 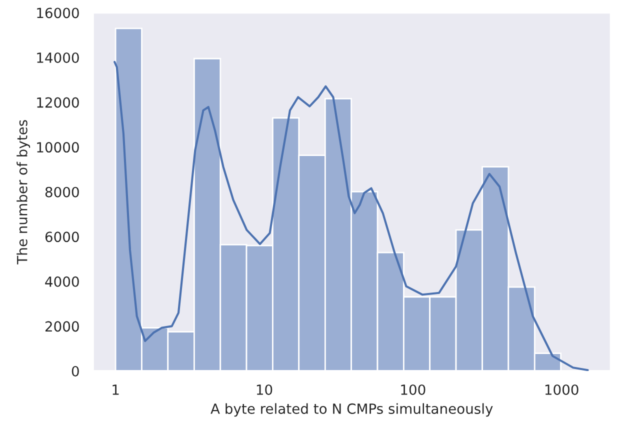 What do you see at coordinates (561, 389) in the screenshot?
I see `x-tick-label: 1000` at bounding box center [561, 389].